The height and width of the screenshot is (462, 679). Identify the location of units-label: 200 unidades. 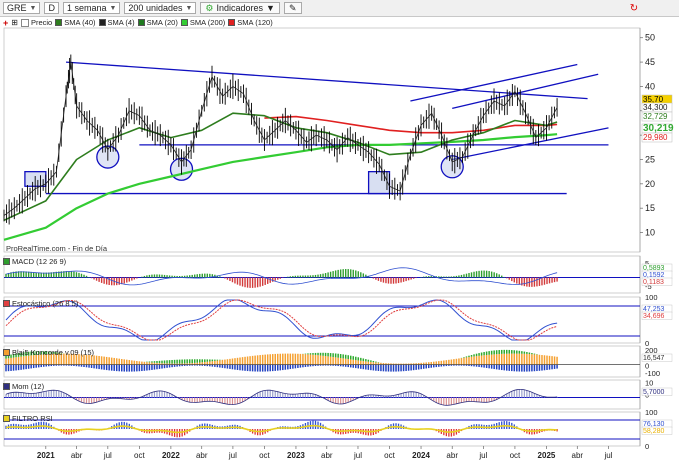
(155, 8).